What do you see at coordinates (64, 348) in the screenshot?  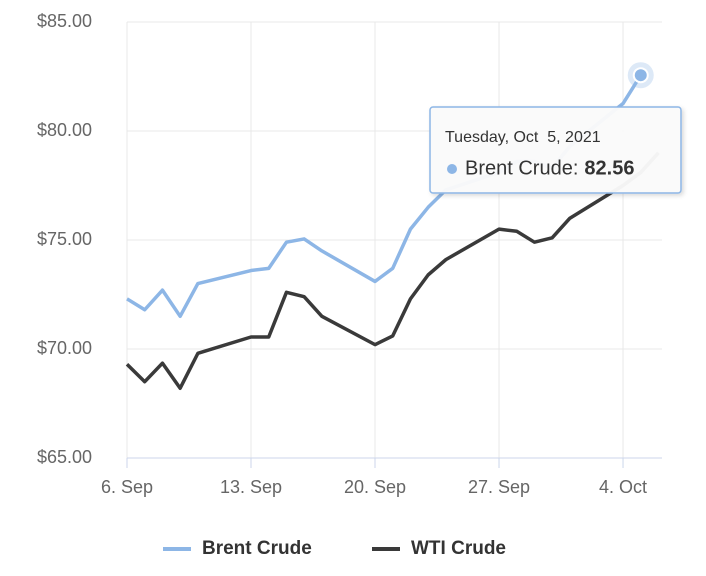 I see `y-tick-label: $70.00` at bounding box center [64, 348].